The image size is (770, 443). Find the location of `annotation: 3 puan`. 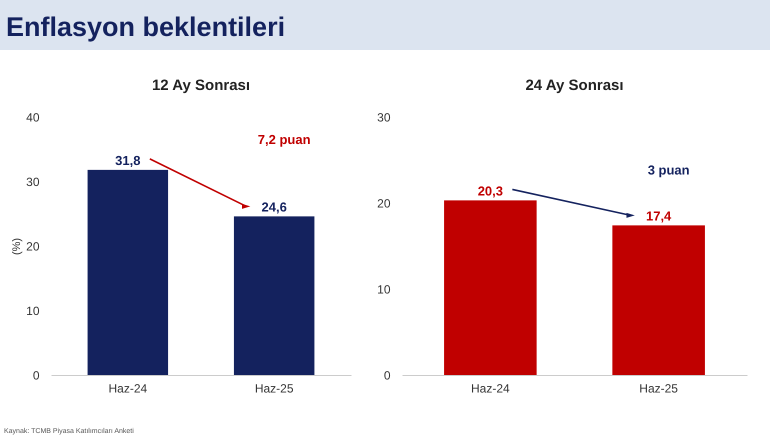

annotation: 3 puan is located at coordinates (669, 170).